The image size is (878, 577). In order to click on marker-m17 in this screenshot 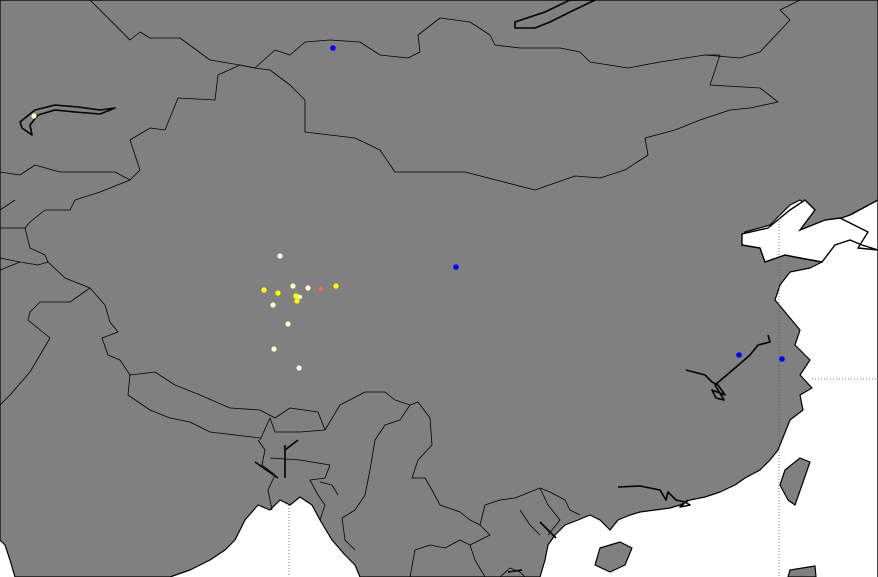, I will do `click(274, 349)`.